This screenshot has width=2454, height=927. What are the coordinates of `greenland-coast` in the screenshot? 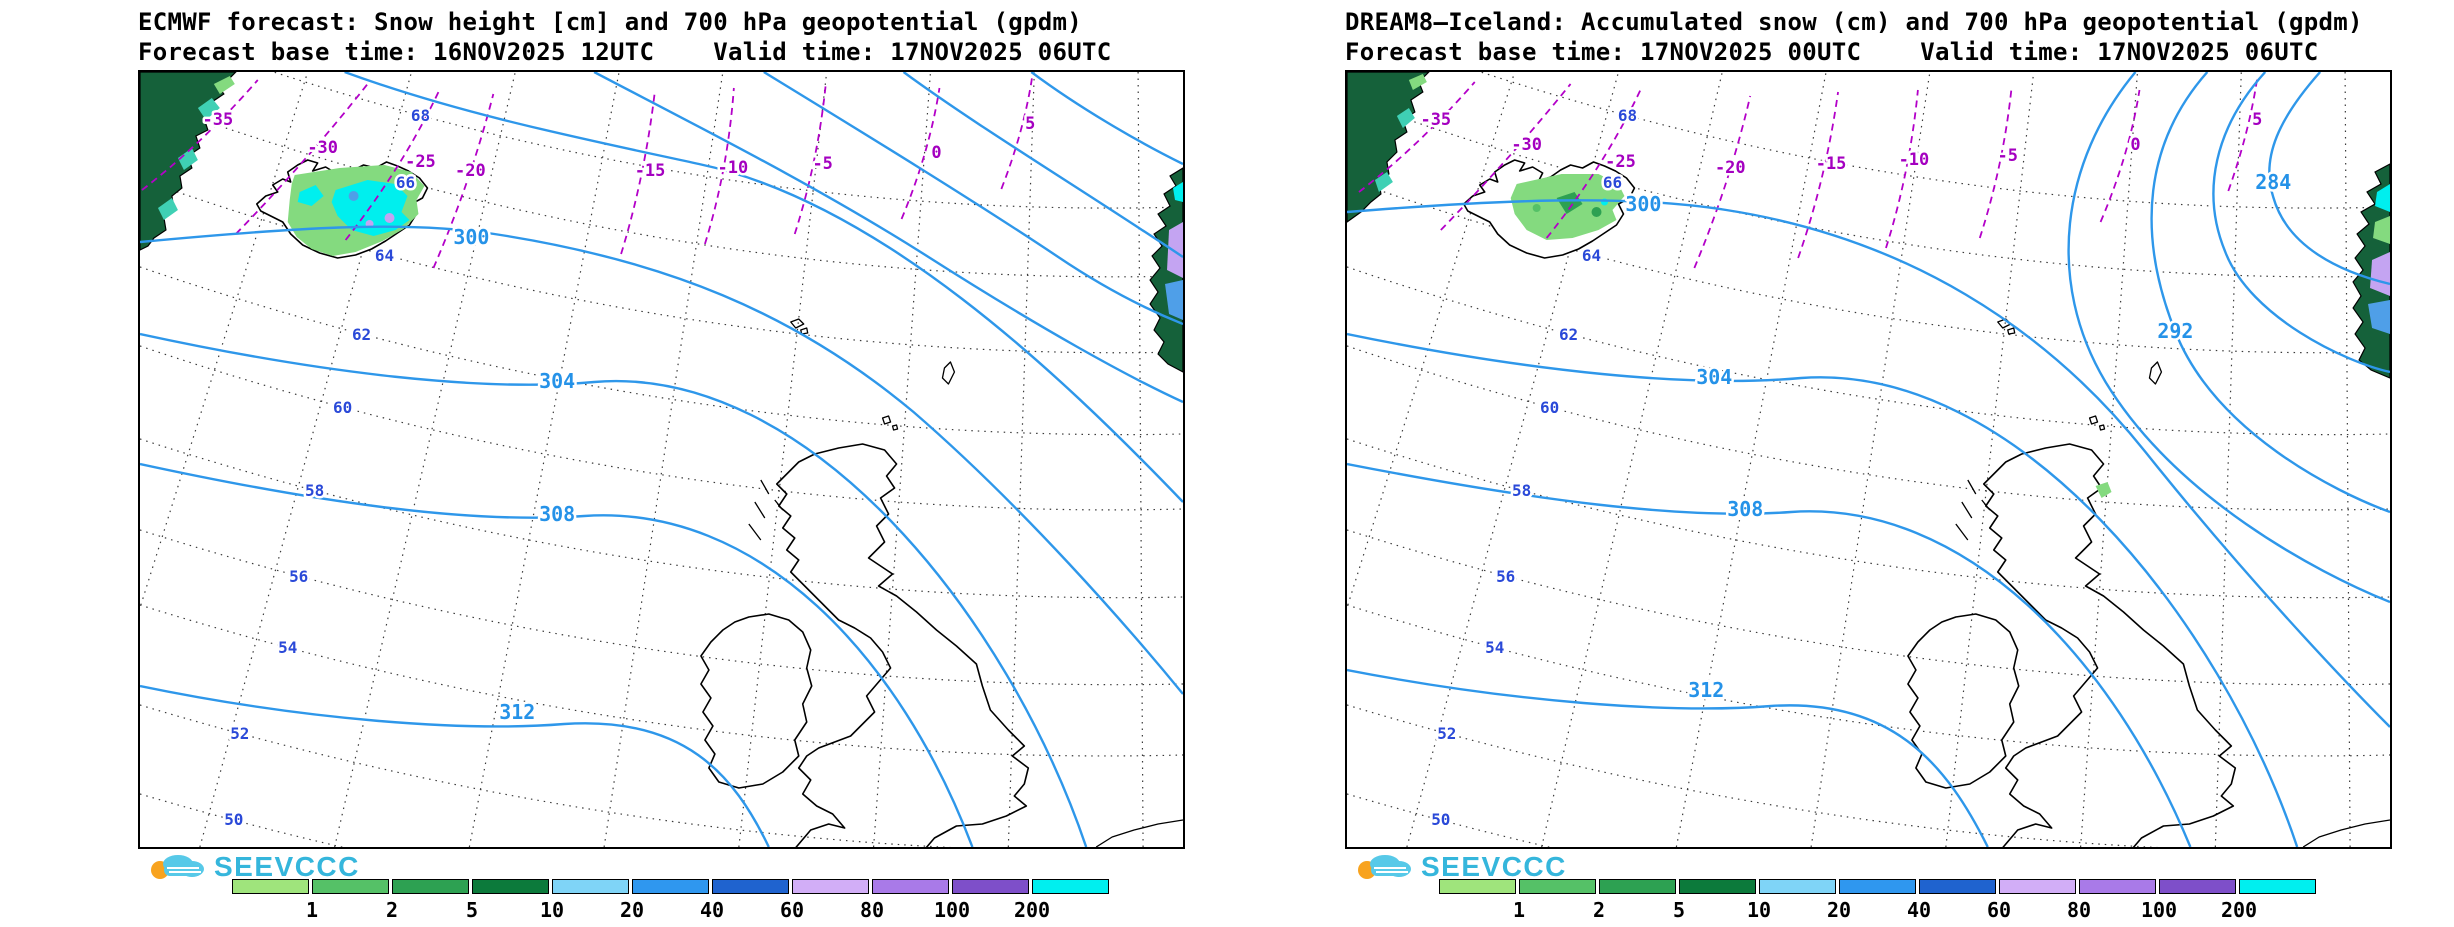 It's located at (1388, 147).